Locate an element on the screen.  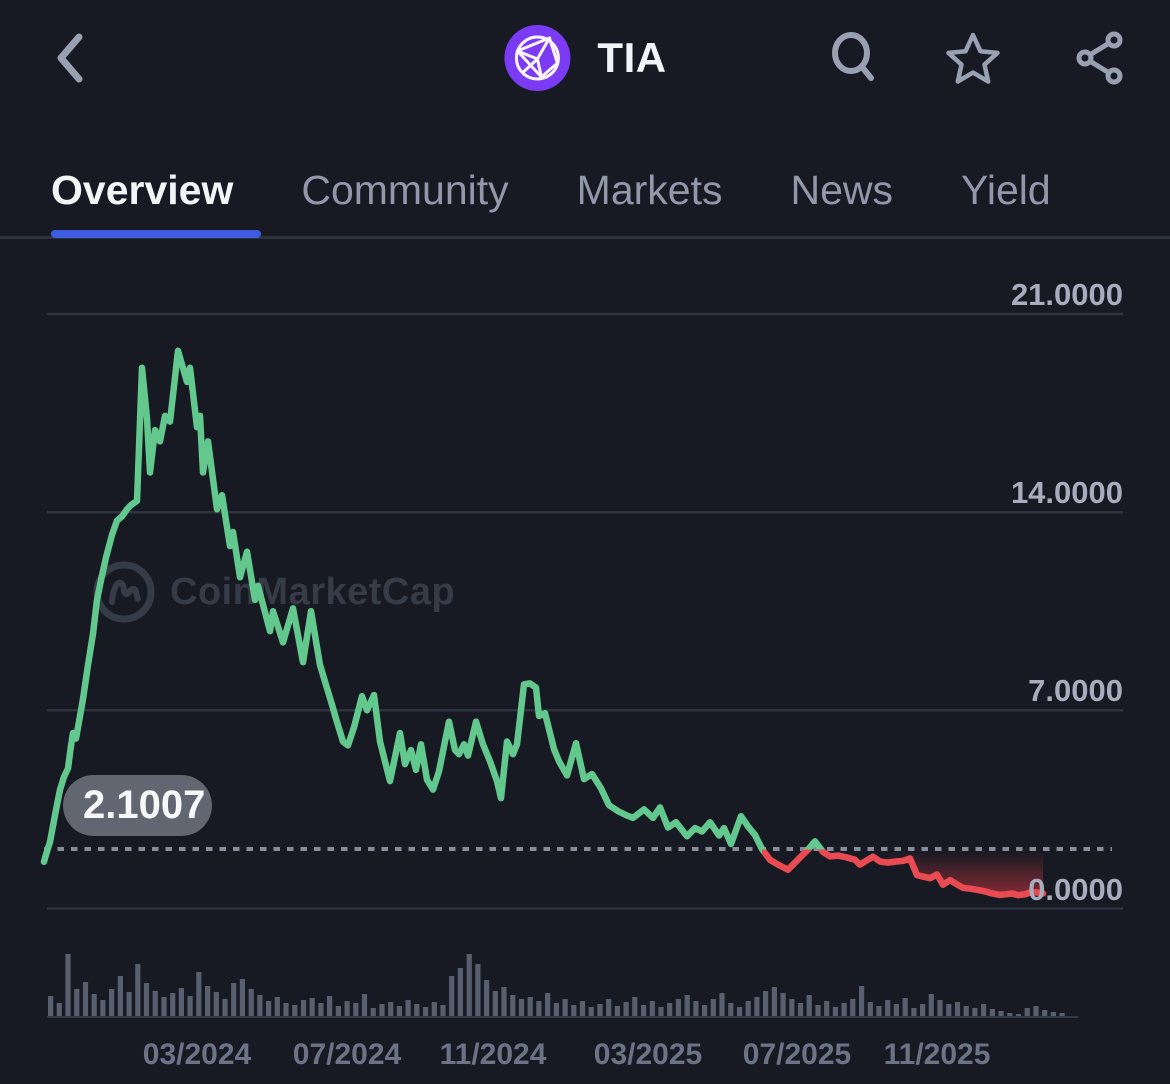
y-axis-label: 0.0000 is located at coordinates (1075, 889).